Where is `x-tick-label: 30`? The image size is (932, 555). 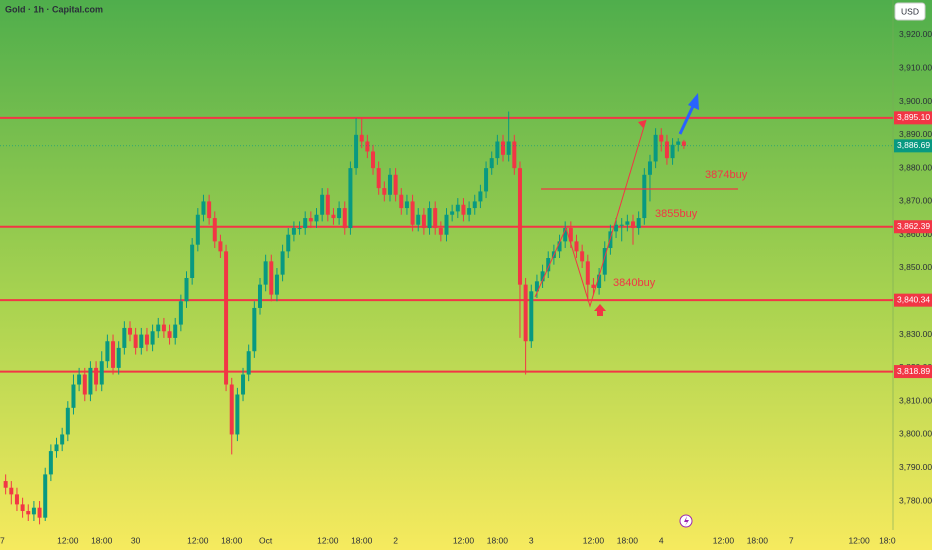 x-tick-label: 30 is located at coordinates (136, 540).